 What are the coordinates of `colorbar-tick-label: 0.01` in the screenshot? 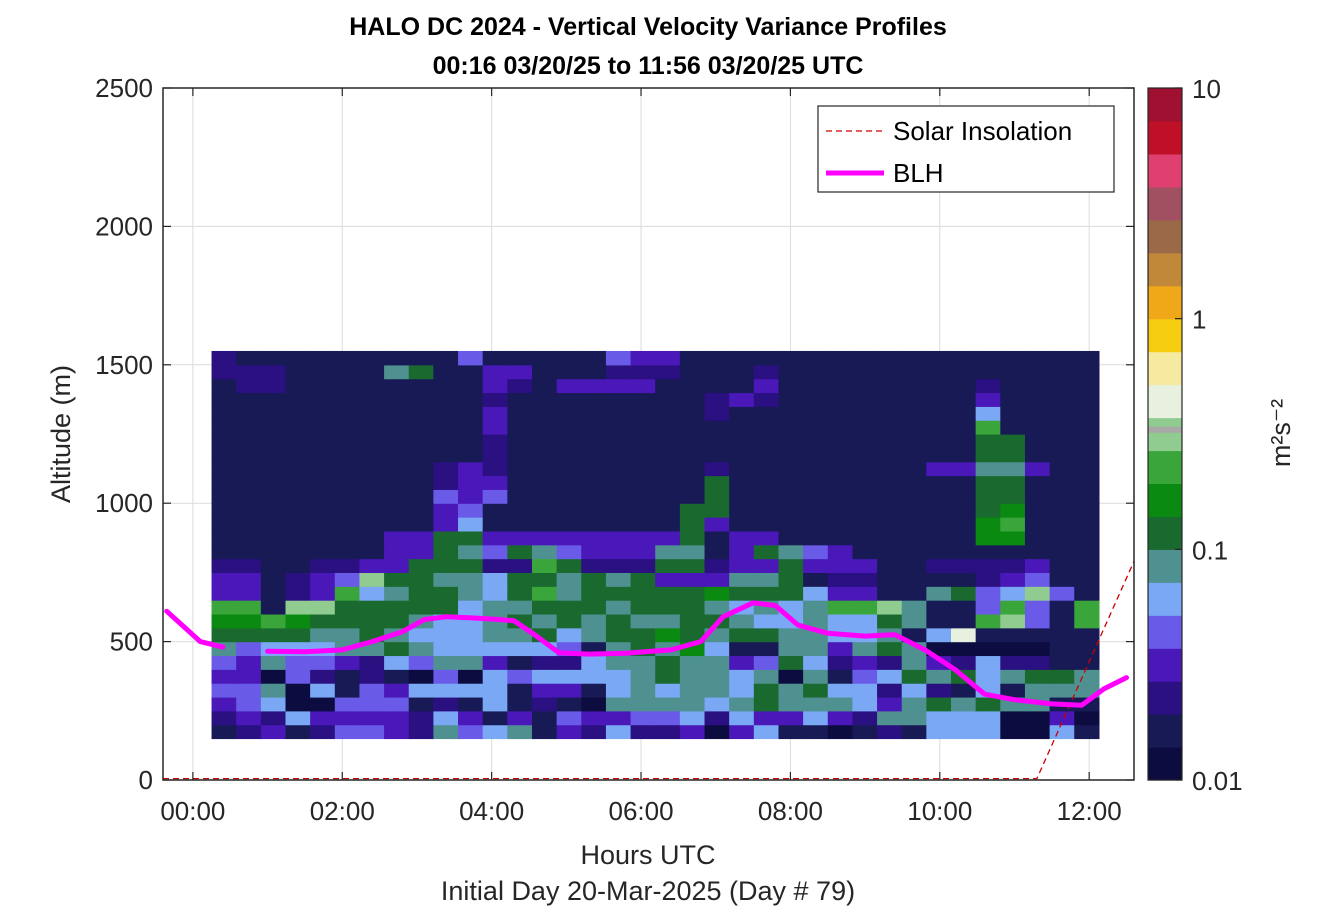 It's located at (1217, 781).